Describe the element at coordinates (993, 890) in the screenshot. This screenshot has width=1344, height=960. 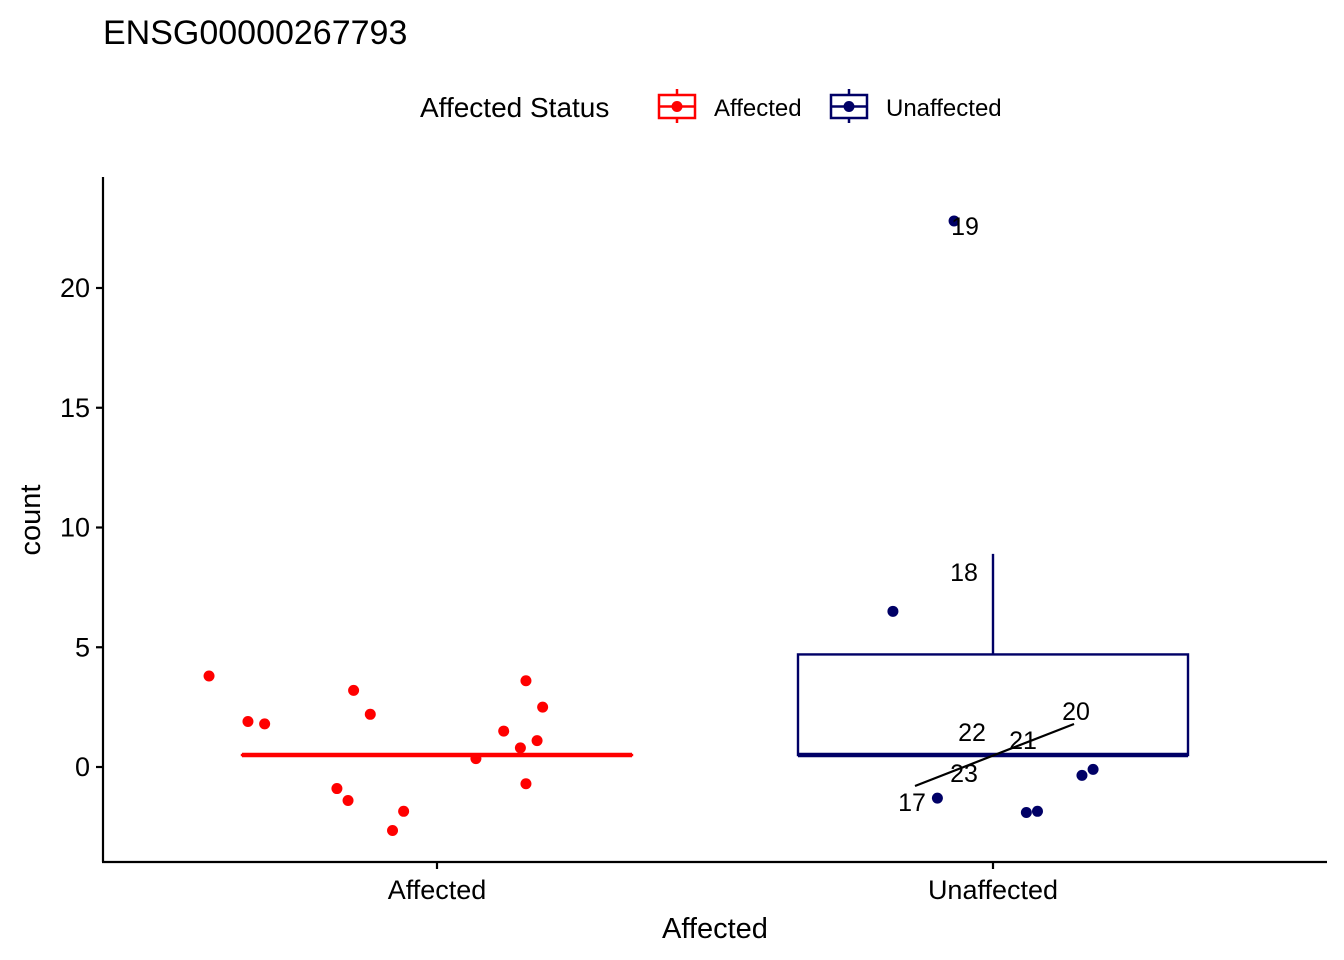
I see `x-tick-label: Unaffected` at that location.